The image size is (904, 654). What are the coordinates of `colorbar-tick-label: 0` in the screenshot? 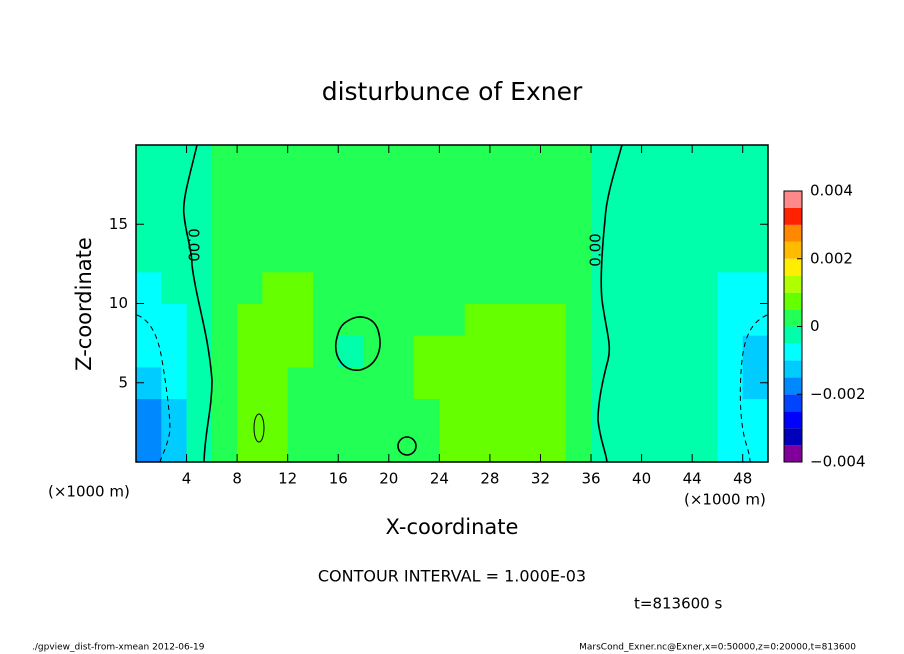 It's located at (815, 326).